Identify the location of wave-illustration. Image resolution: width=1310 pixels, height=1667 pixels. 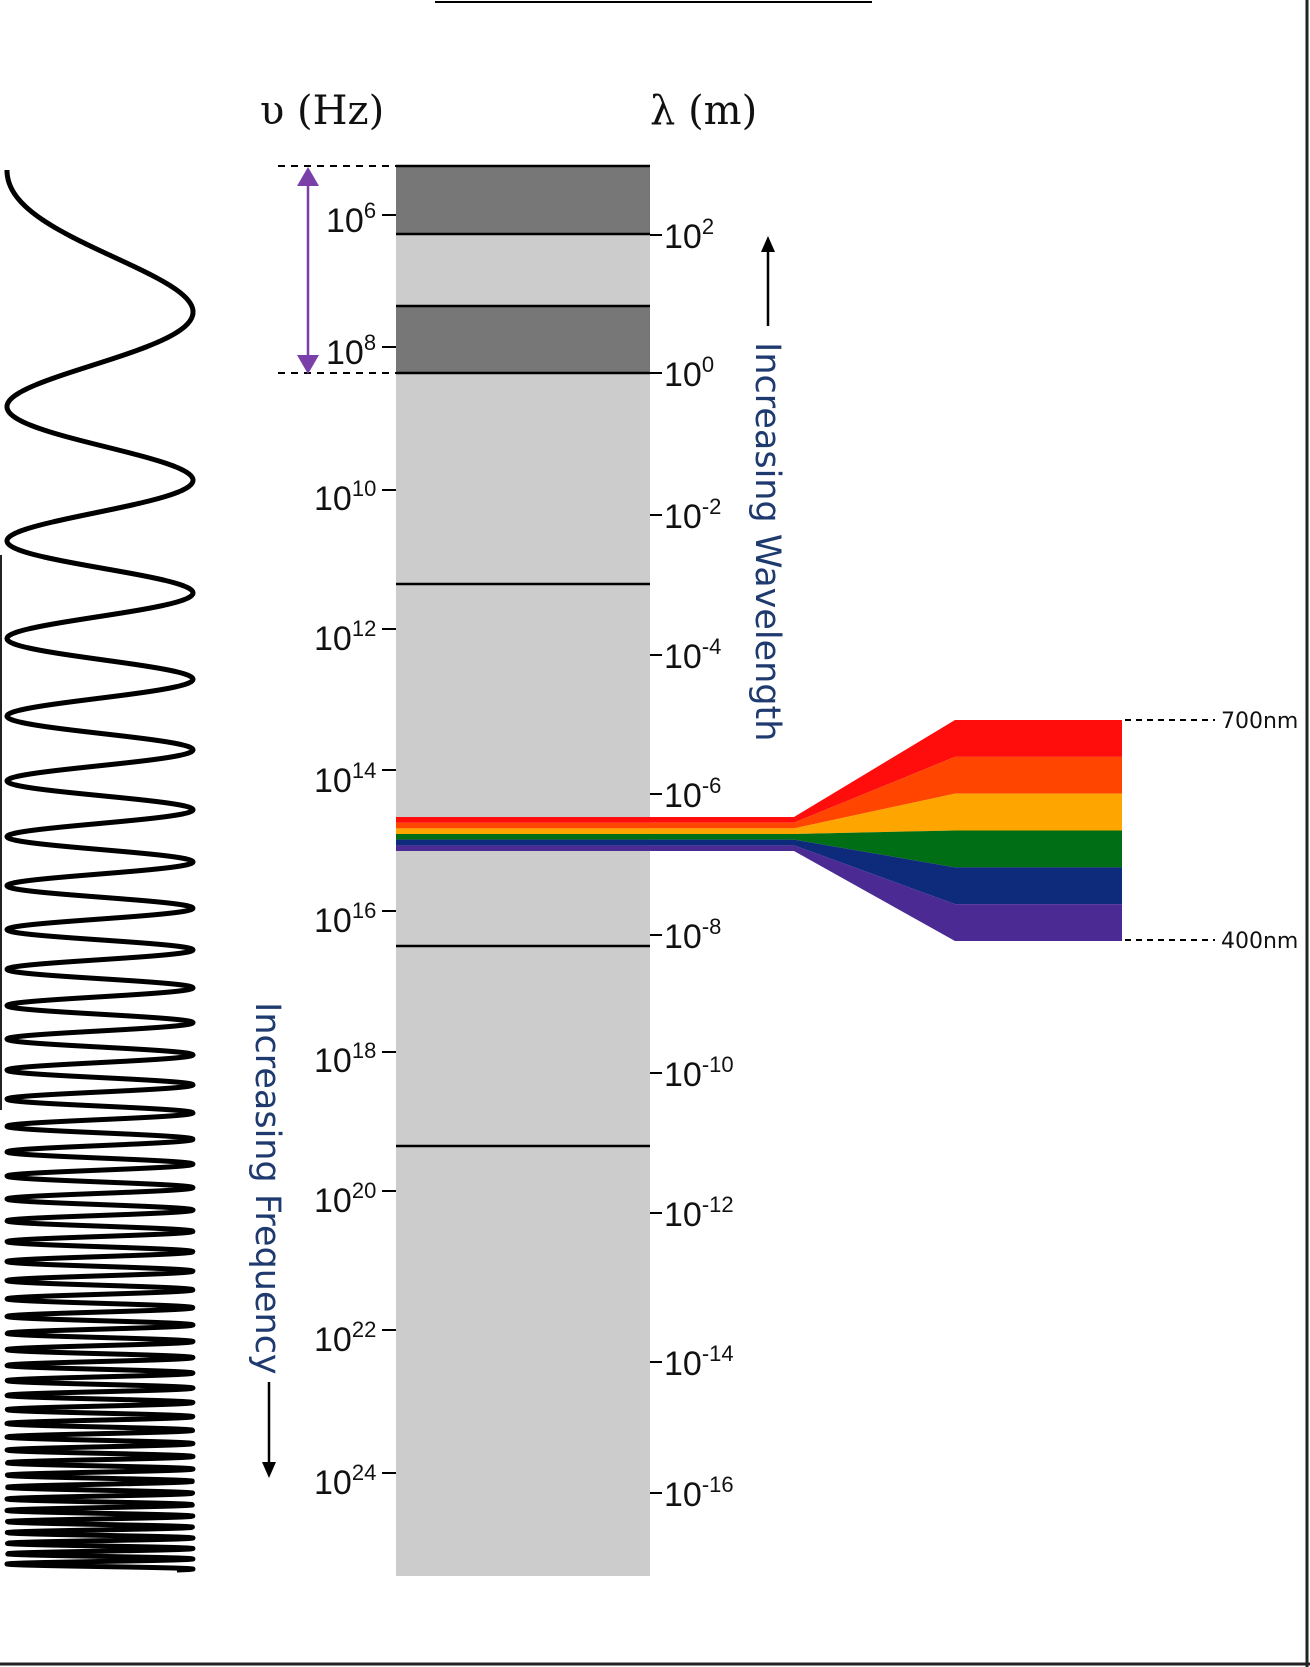
(100, 870).